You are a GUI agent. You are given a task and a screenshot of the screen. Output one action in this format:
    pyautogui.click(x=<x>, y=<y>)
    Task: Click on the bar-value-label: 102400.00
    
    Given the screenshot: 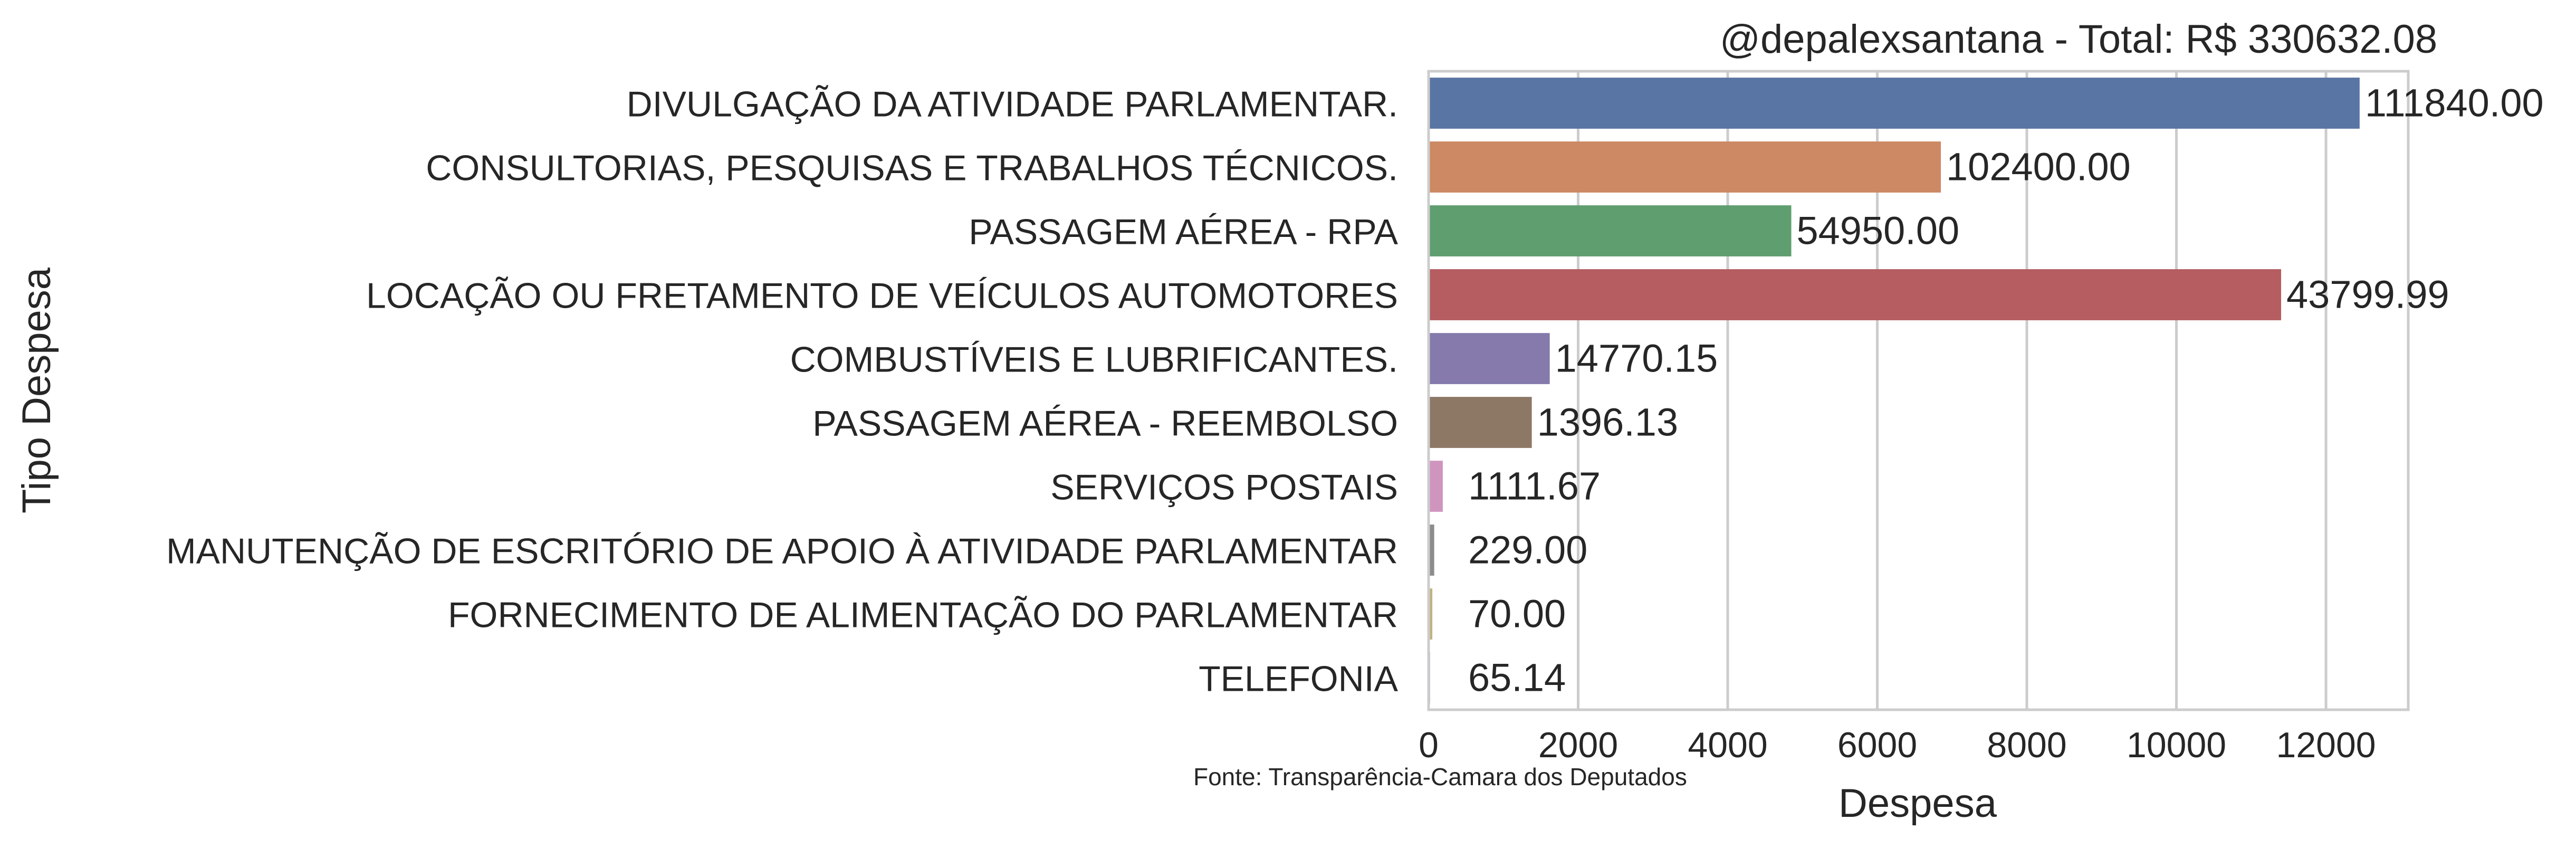 What is the action you would take?
    pyautogui.click(x=2038, y=167)
    